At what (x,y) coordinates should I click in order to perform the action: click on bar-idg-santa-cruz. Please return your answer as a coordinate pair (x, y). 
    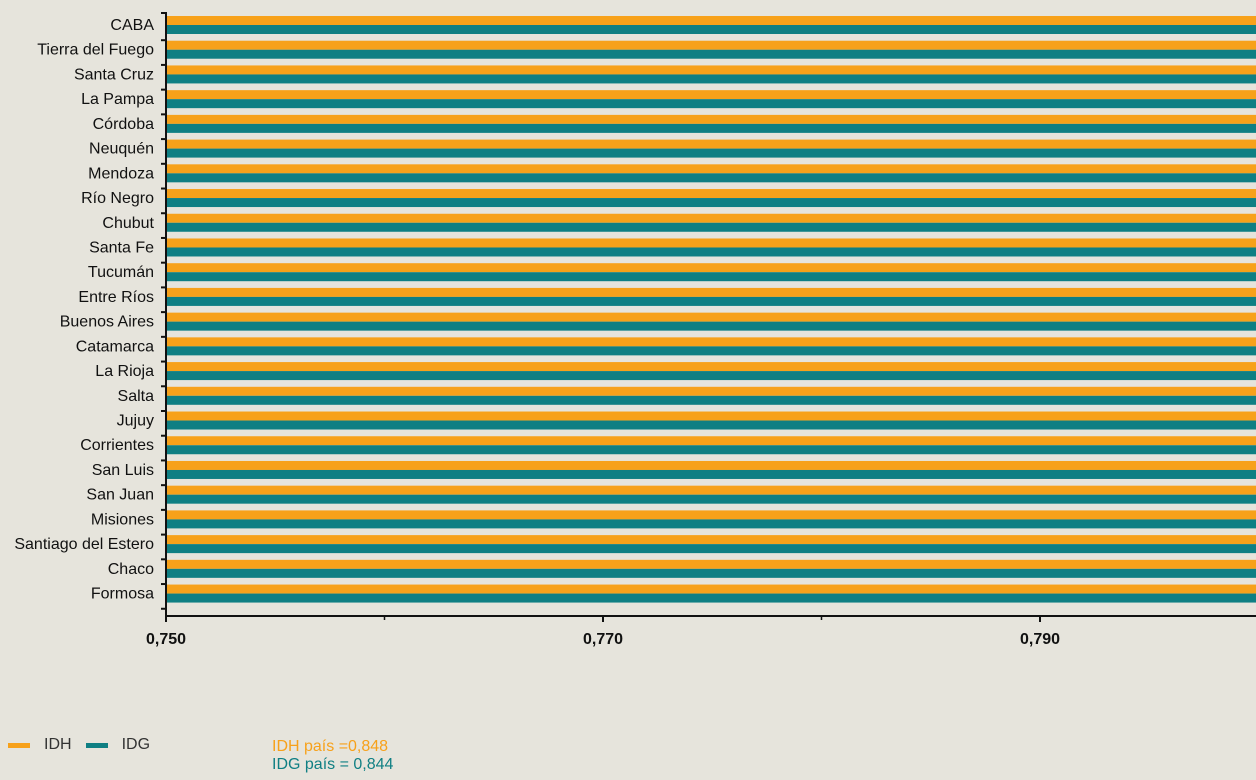
    Looking at the image, I should click on (711, 79).